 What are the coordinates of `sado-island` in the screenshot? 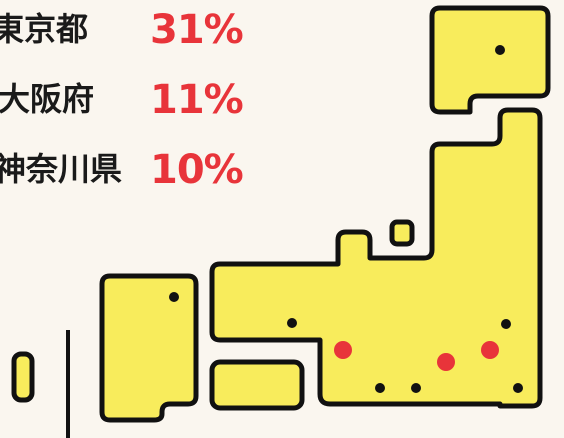 It's located at (402, 233).